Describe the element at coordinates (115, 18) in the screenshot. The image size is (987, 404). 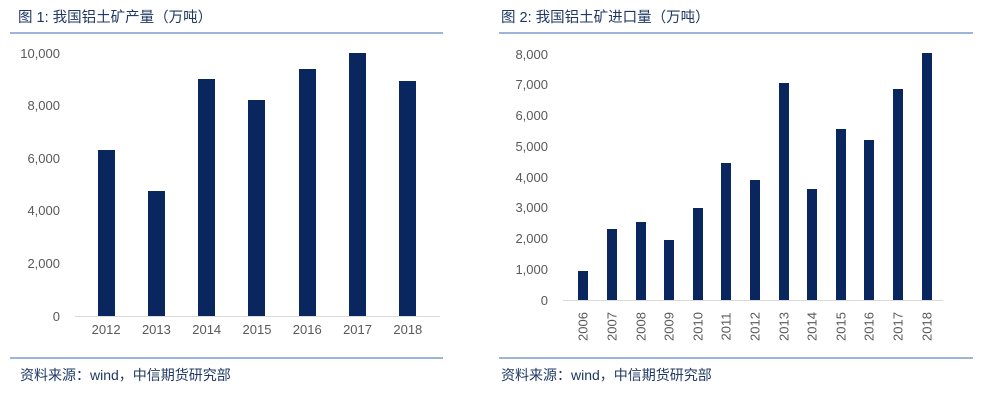
I see `chart-title: 图 1: 我国铝土矿产量（万吨）` at that location.